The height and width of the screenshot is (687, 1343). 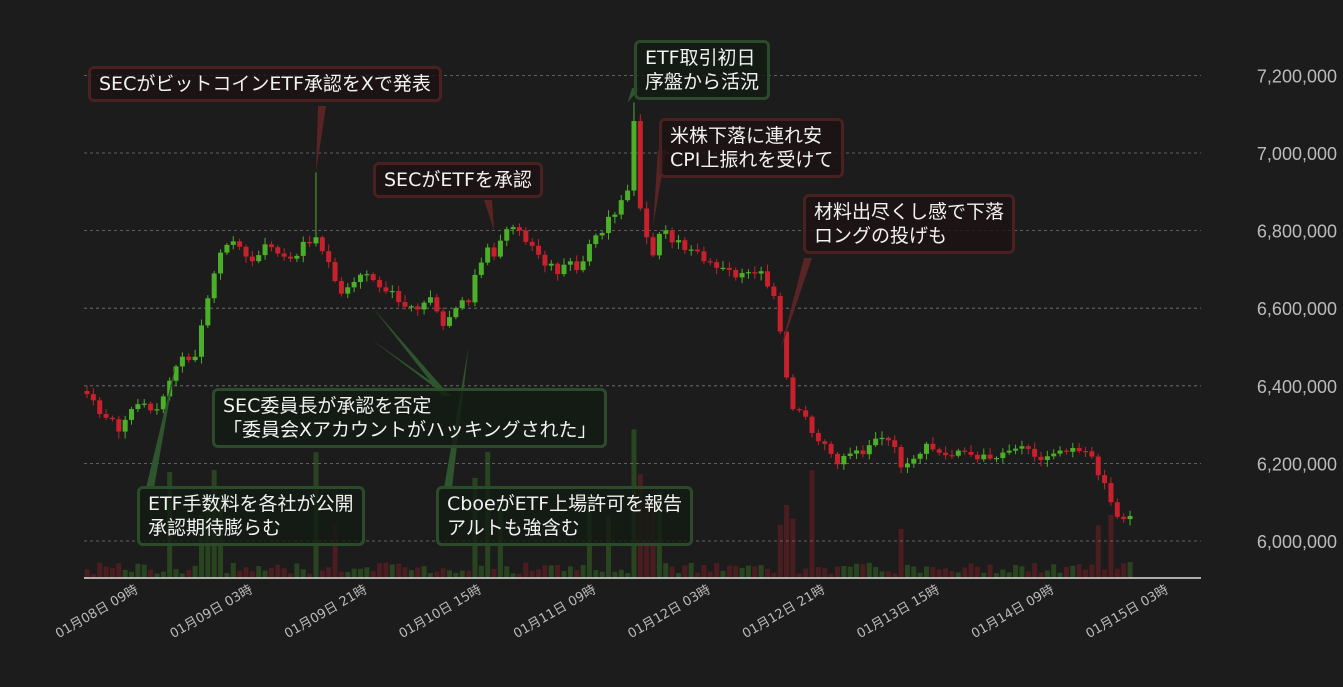 I want to click on x-tick-label: 01月09日 21時, so click(x=326, y=611).